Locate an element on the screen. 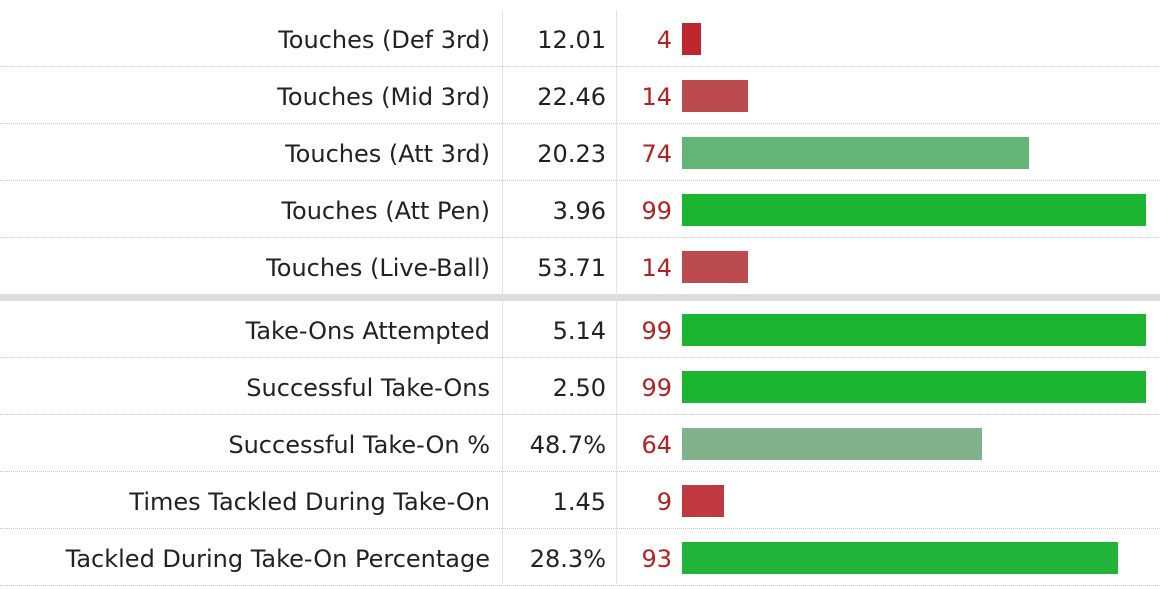  table-row: Touches (Att Pen) 3.96 99 is located at coordinates (580, 209).